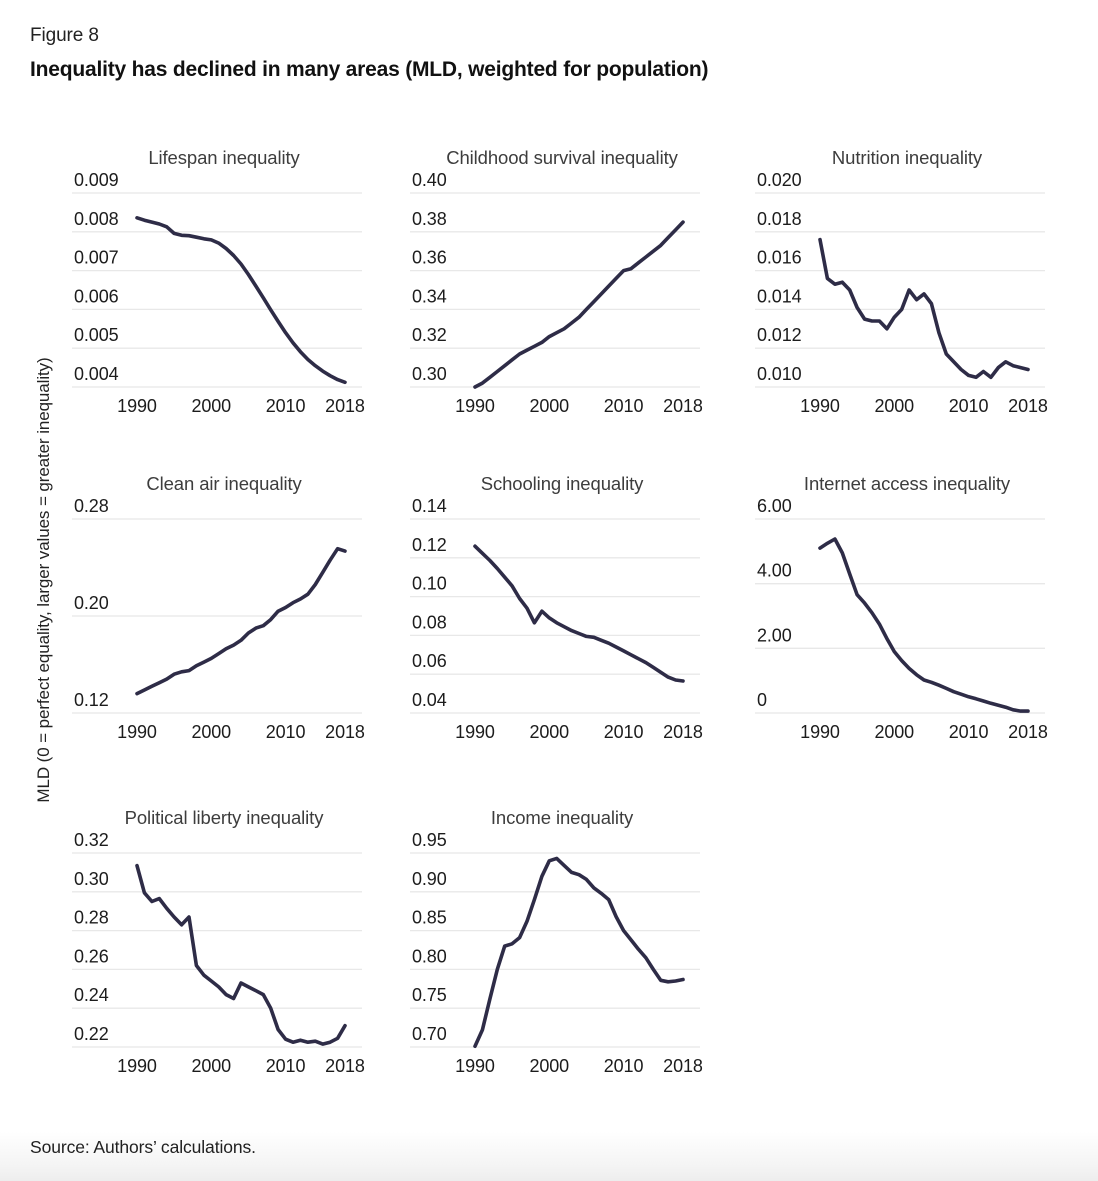 The width and height of the screenshot is (1098, 1181). I want to click on y-tick-label: 0.008, so click(96, 219).